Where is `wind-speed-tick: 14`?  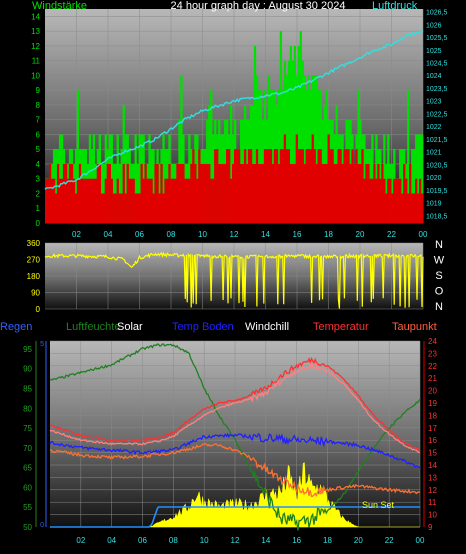
wind-speed-tick: 14 is located at coordinates (35, 16).